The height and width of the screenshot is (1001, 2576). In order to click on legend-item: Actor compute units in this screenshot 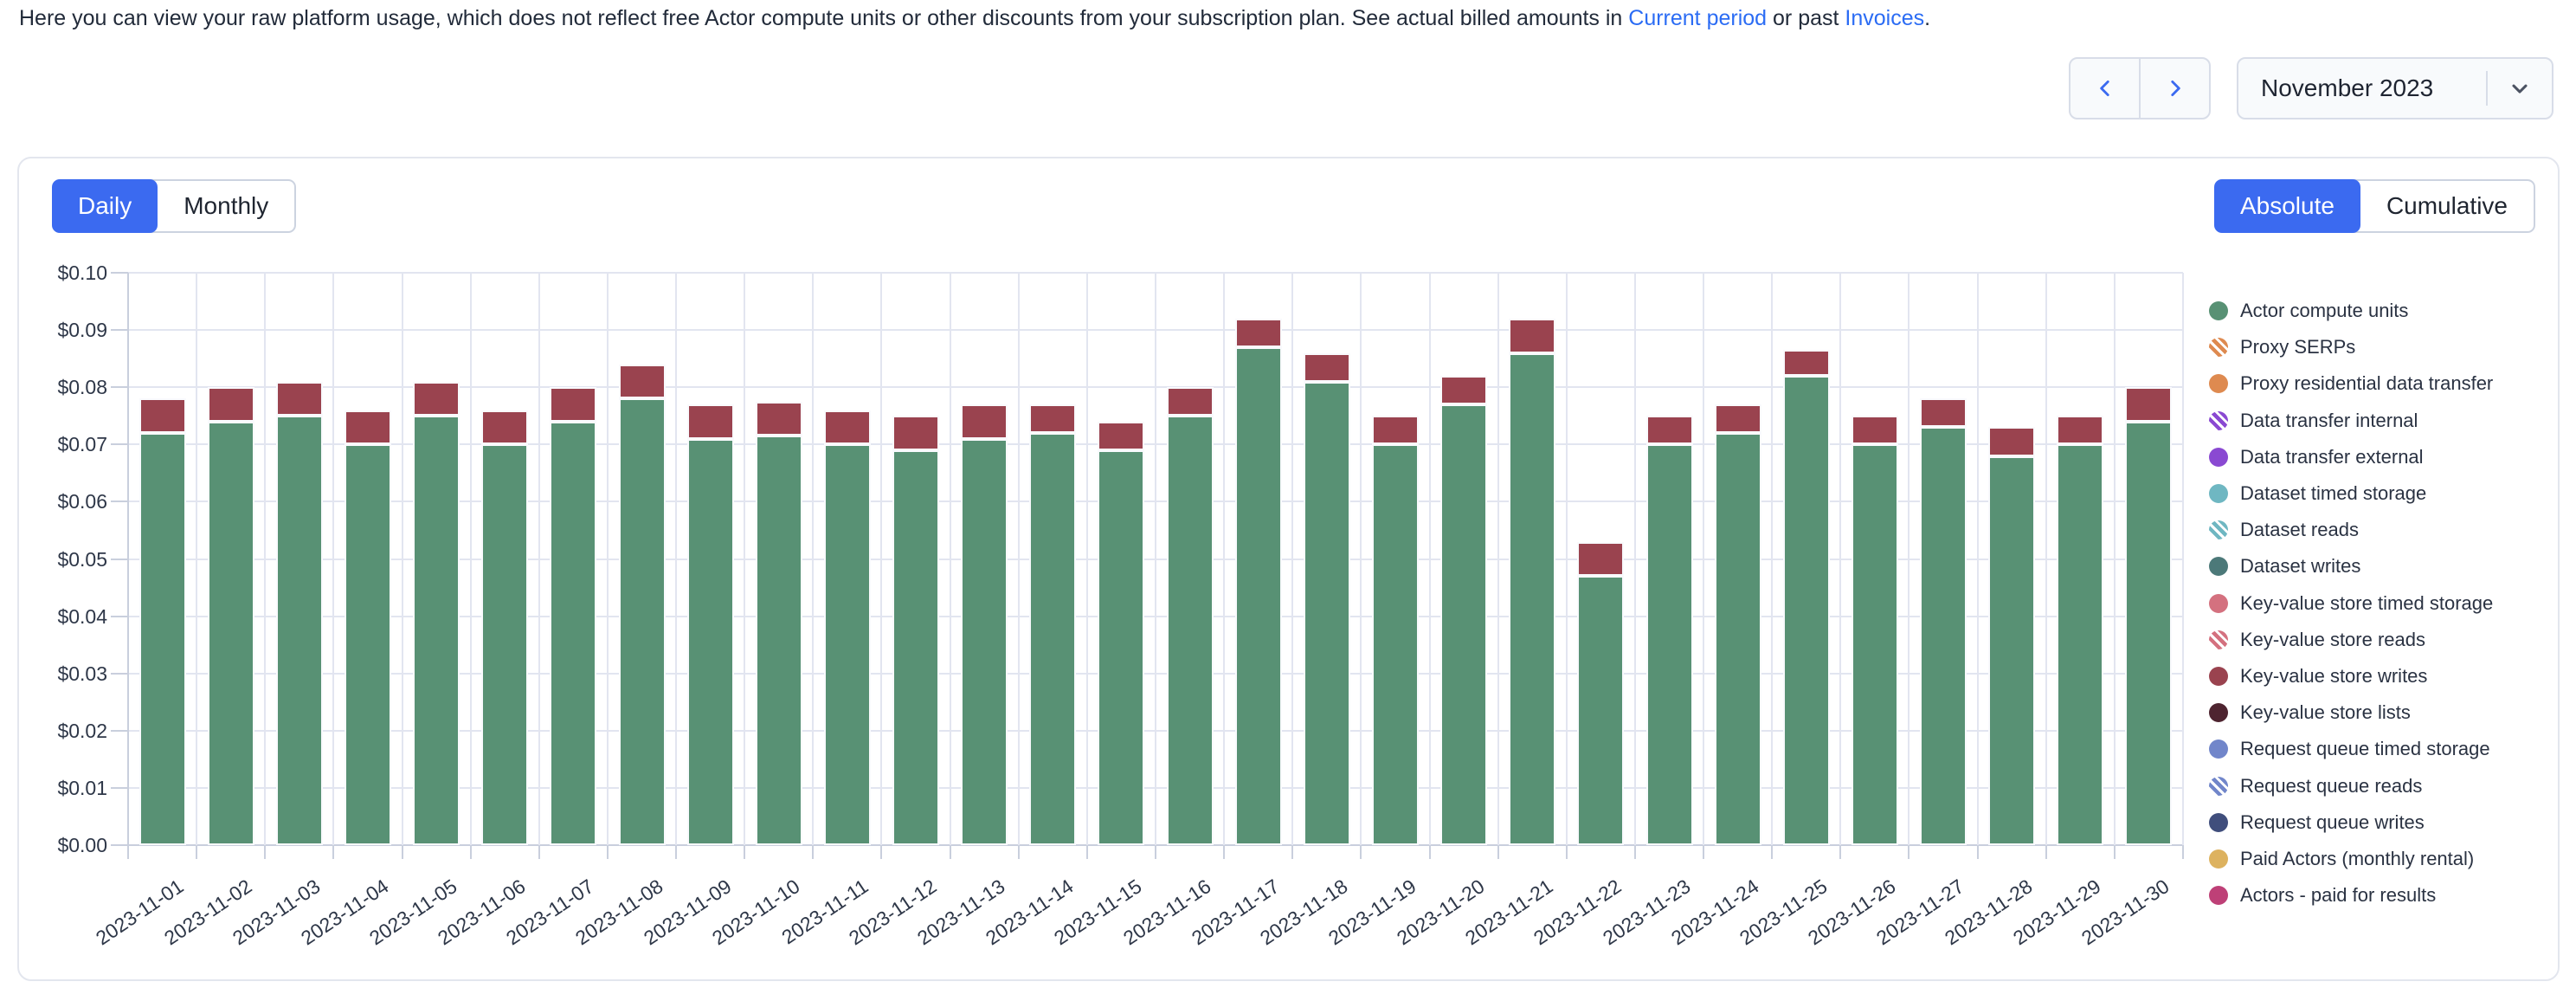, I will do `click(2351, 311)`.